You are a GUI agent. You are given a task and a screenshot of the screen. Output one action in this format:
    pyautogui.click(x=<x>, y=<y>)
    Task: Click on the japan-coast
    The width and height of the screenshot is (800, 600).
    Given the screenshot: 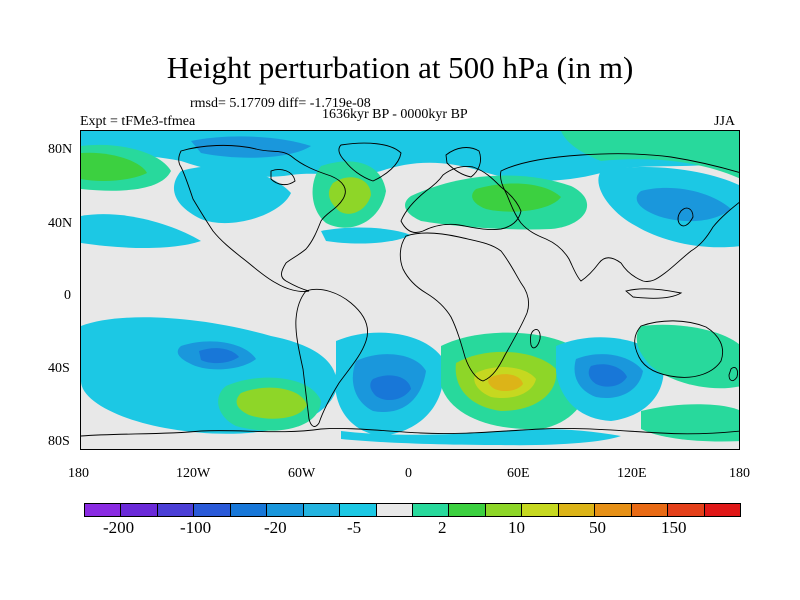 What is the action you would take?
    pyautogui.click(x=685, y=217)
    